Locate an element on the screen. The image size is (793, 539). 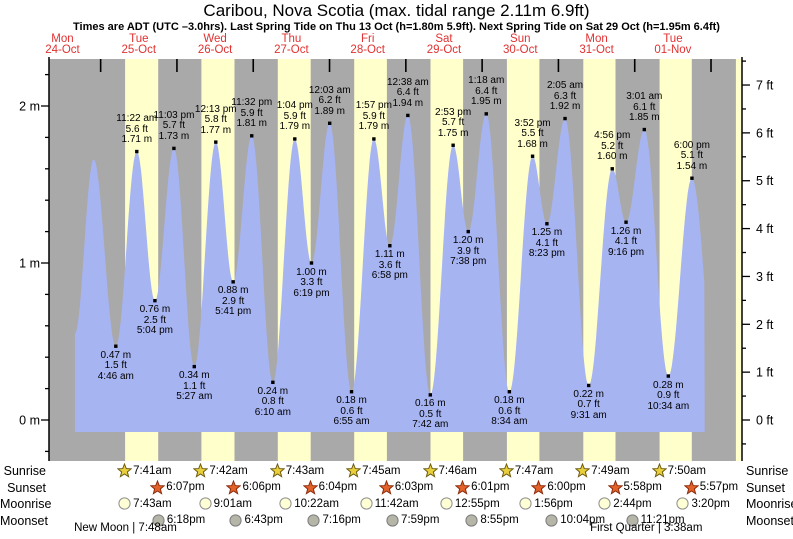
tide-label-line: 0.5 ft is located at coordinates (430, 414).